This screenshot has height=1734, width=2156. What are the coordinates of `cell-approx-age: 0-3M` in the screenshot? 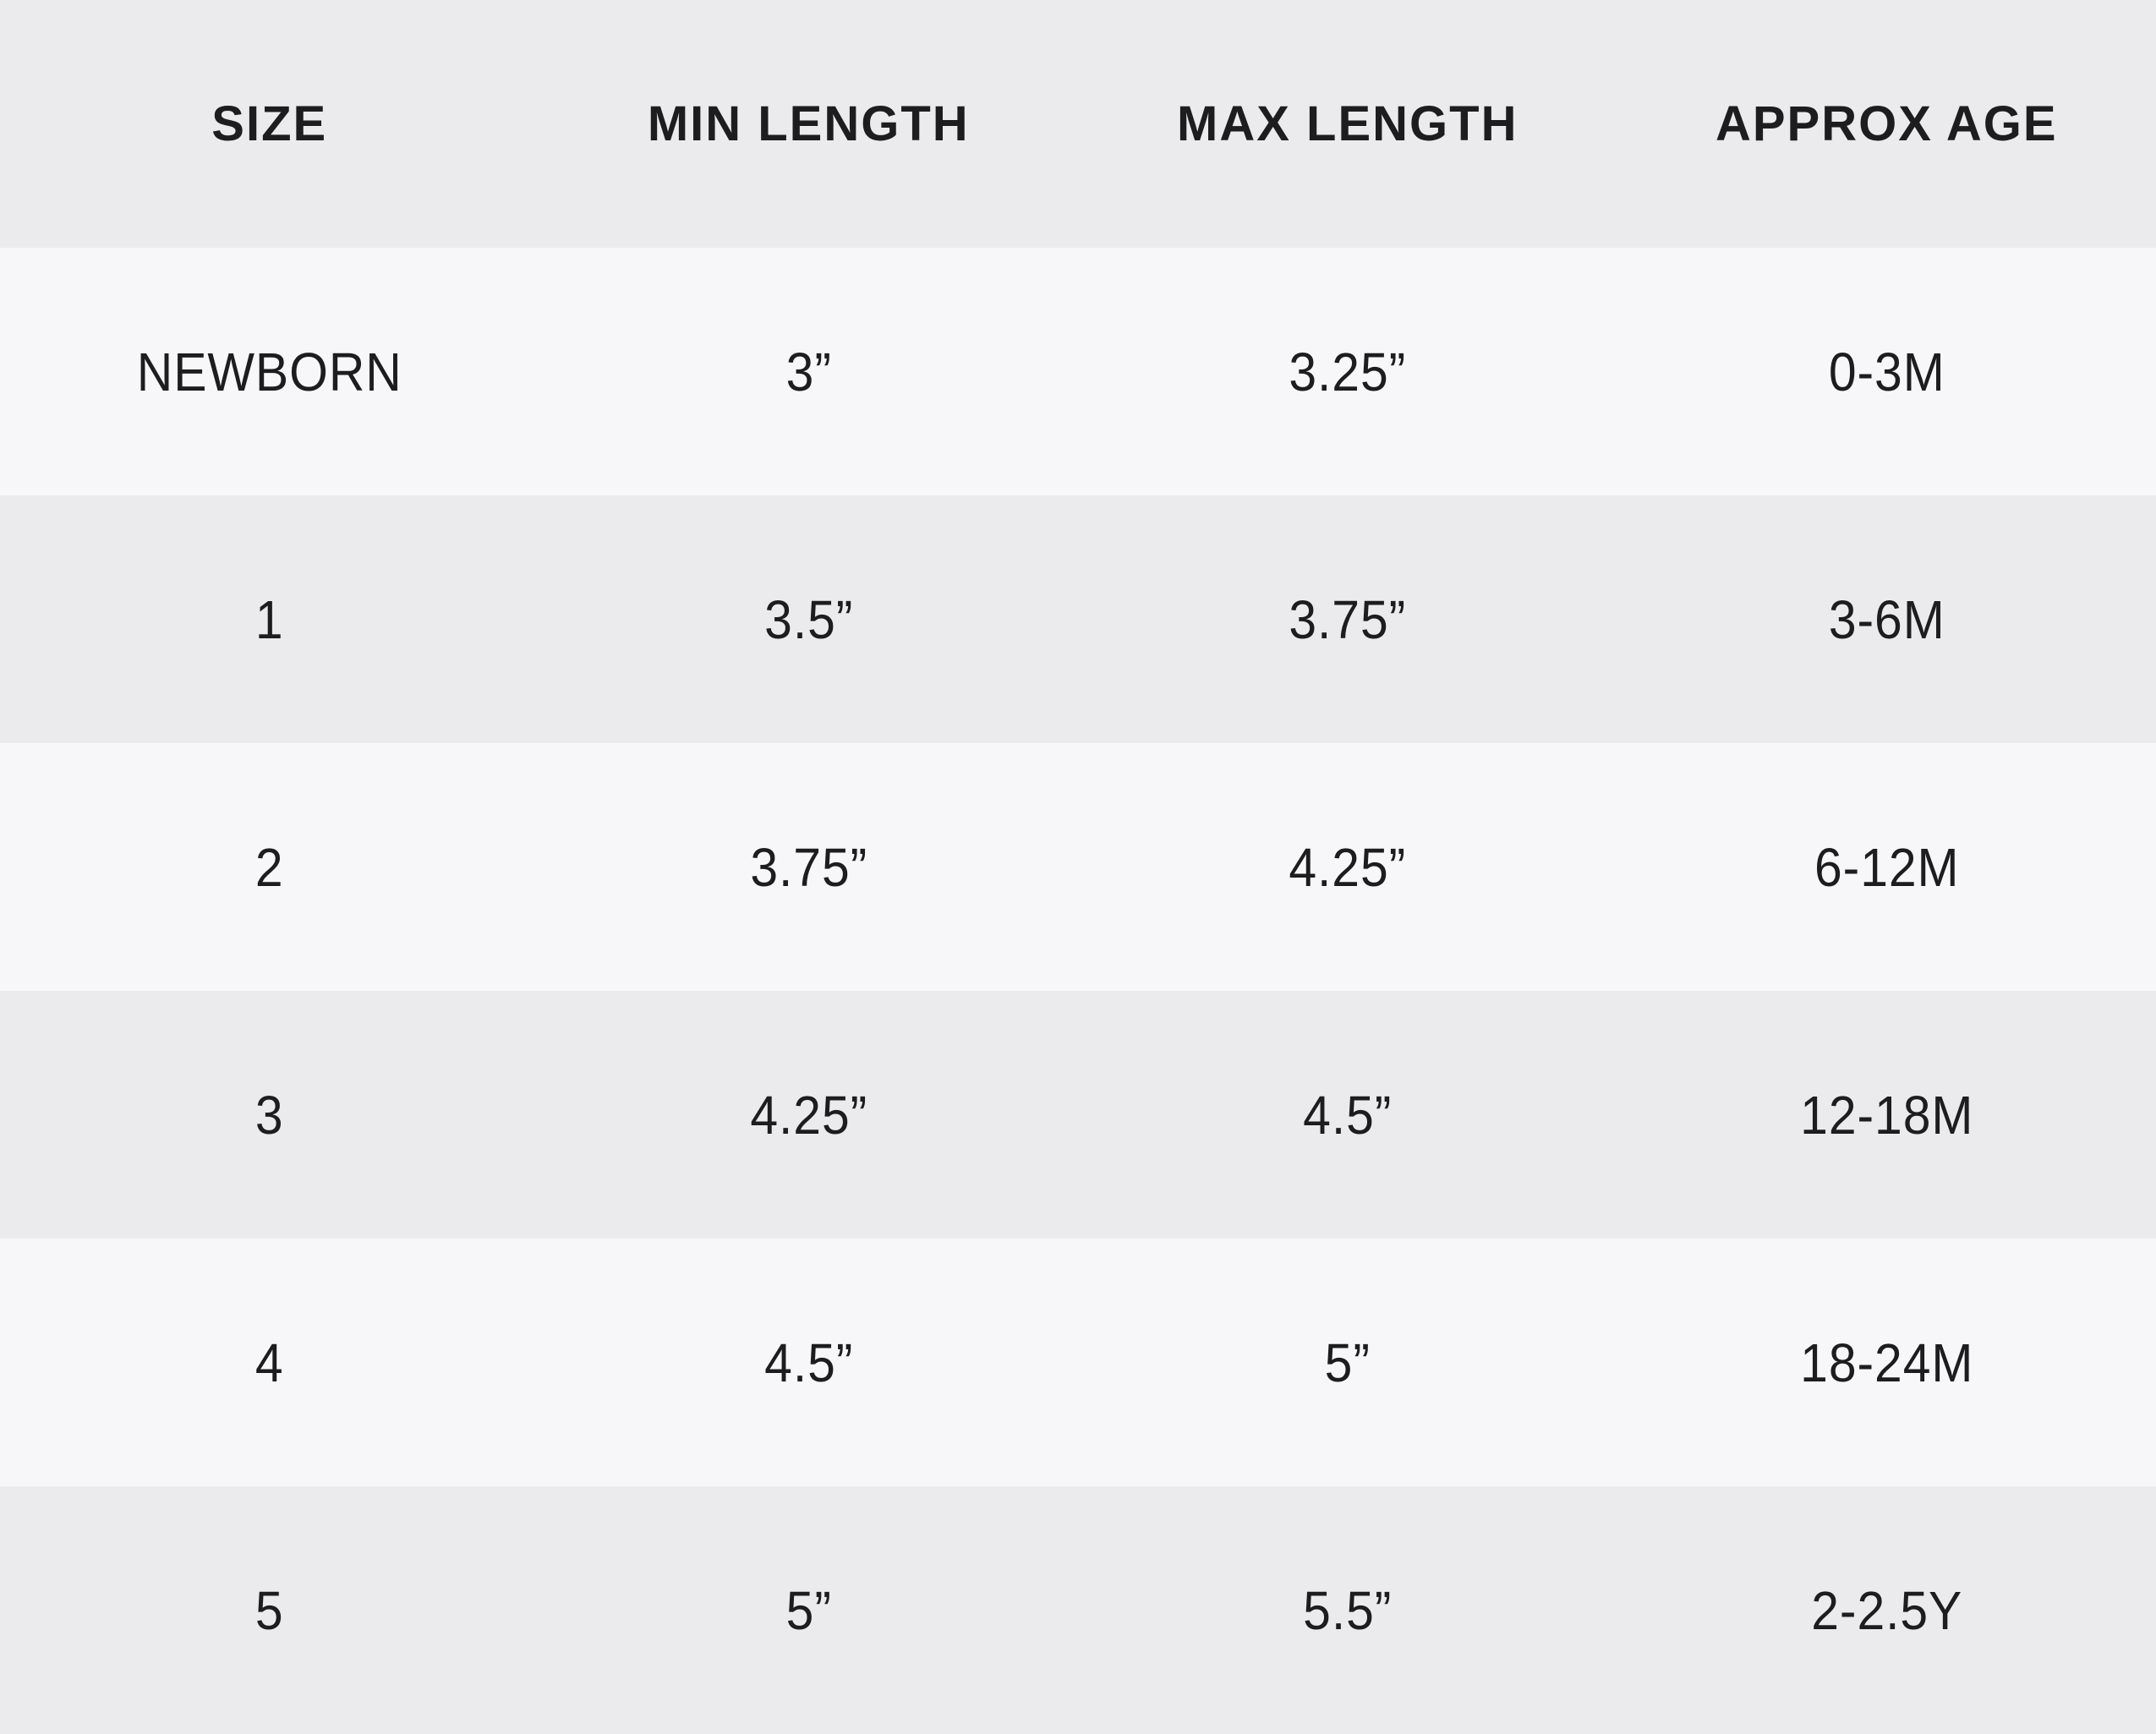 It's located at (1886, 371).